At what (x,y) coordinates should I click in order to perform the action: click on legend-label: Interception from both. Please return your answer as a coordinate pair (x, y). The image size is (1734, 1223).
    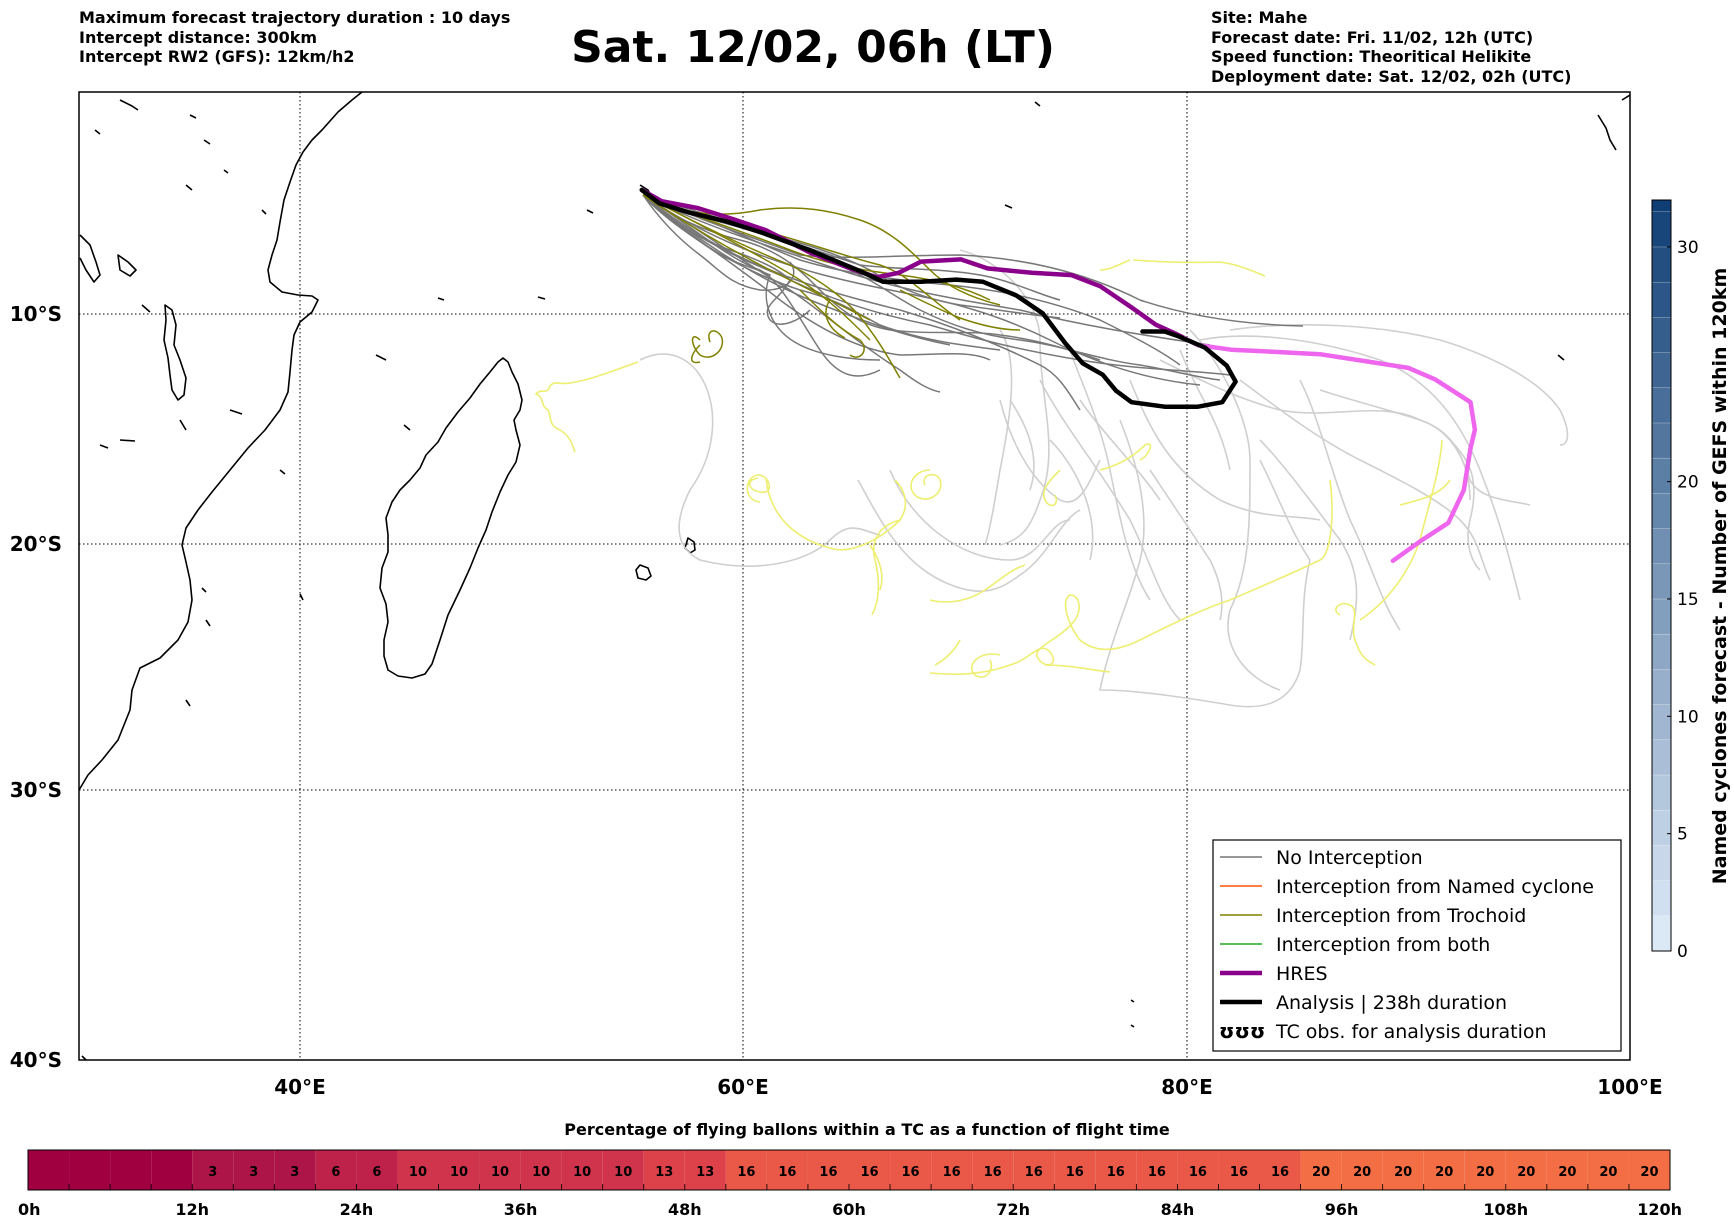
    Looking at the image, I should click on (1383, 945).